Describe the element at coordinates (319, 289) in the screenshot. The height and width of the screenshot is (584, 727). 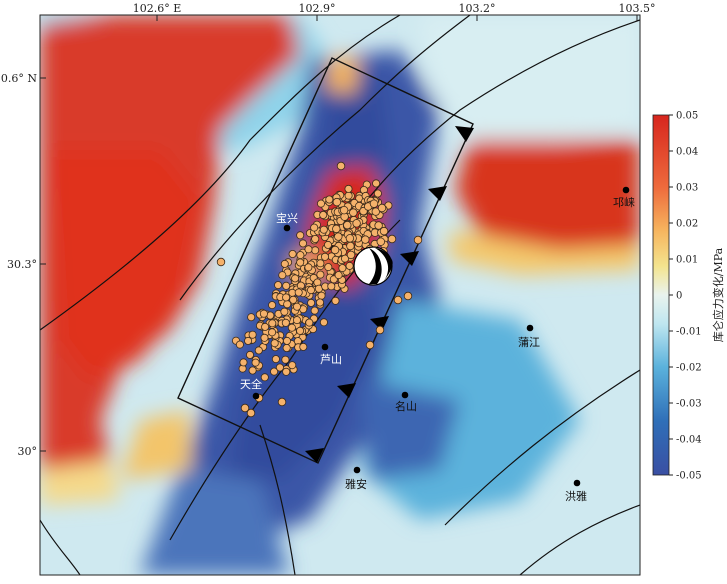
I see `aftershock-cluster` at that location.